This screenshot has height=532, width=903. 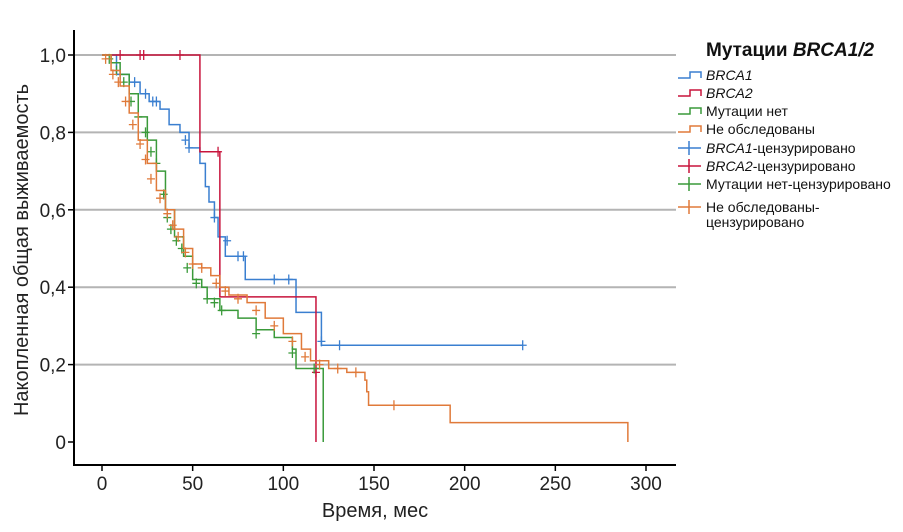 I want to click on y-tick-label: 0,6, so click(x=53, y=211).